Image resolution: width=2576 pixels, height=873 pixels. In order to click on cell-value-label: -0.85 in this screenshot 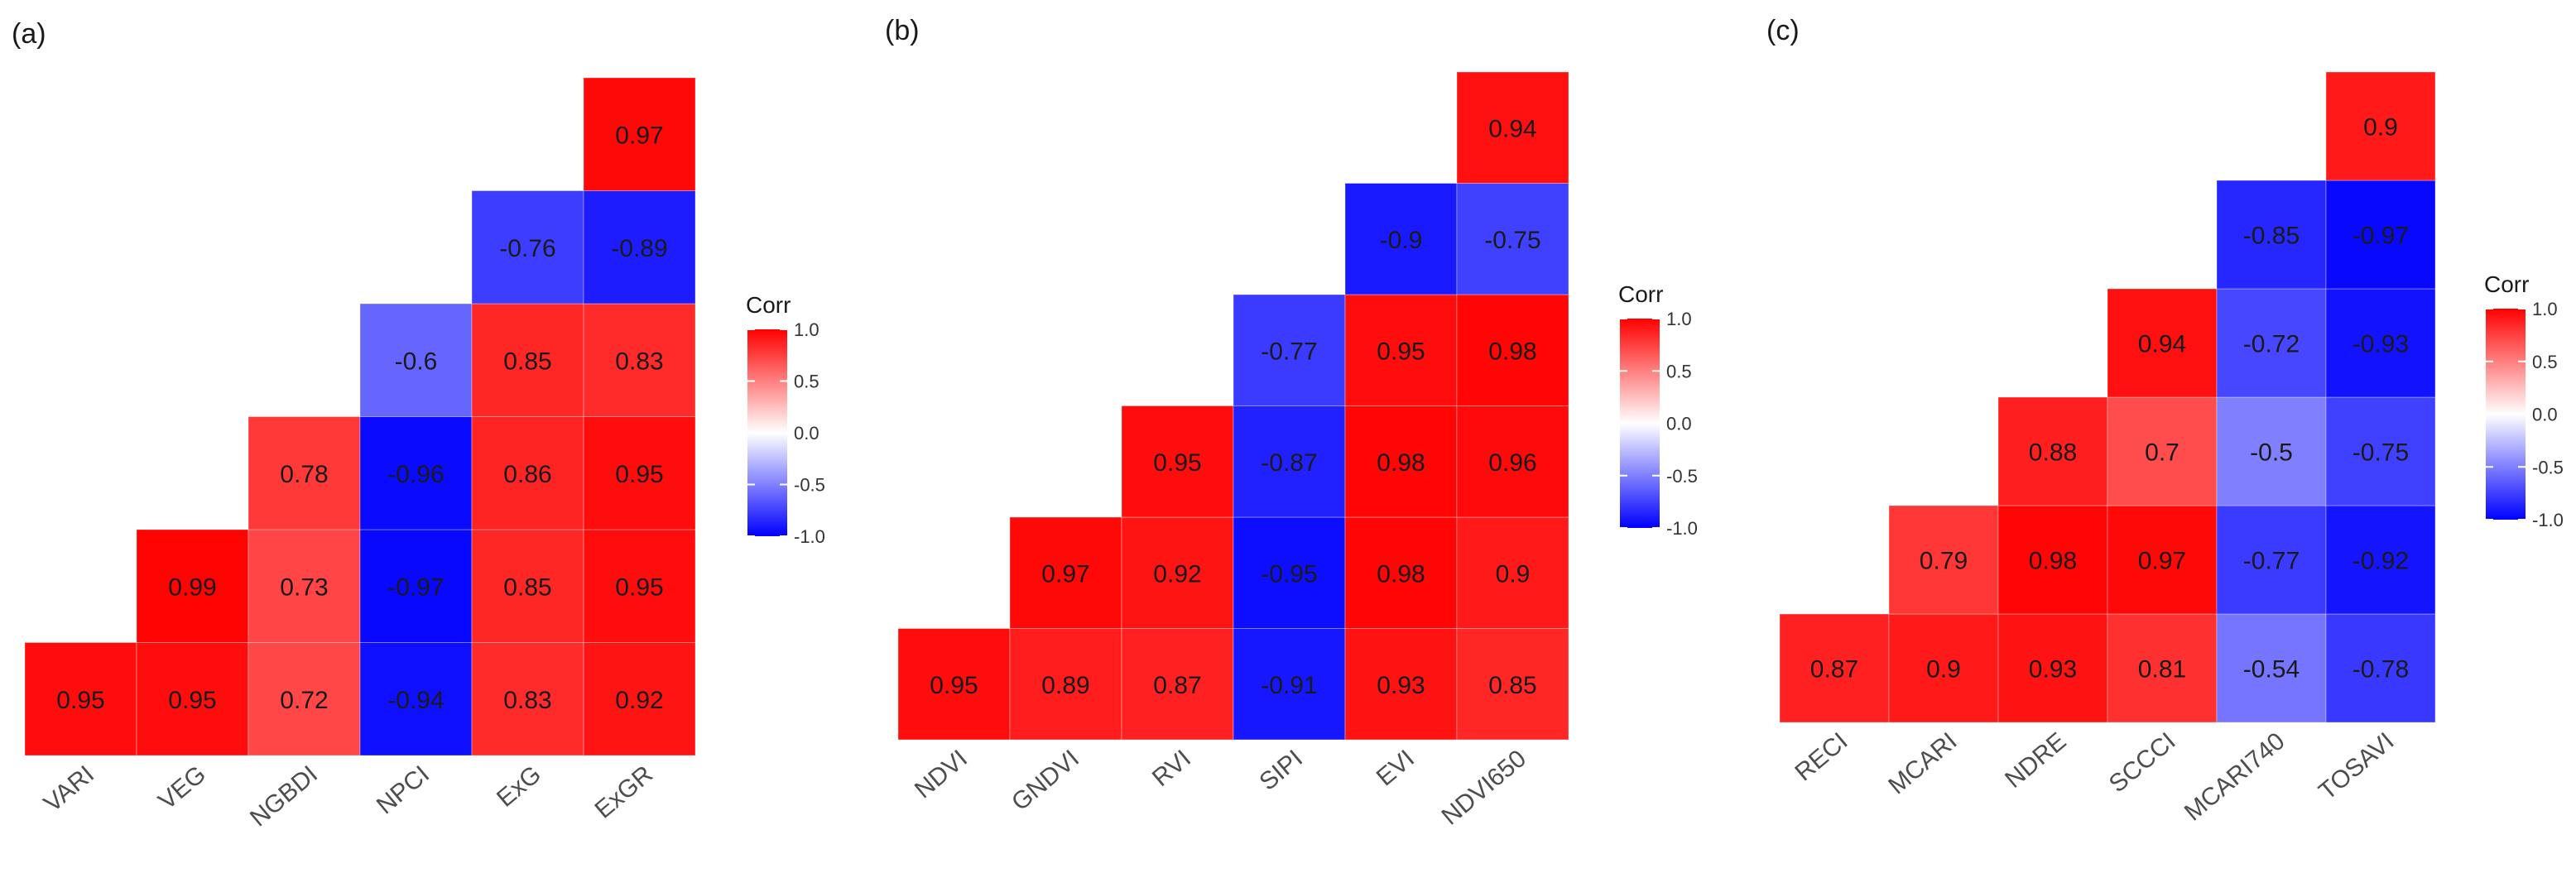, I will do `click(2271, 236)`.